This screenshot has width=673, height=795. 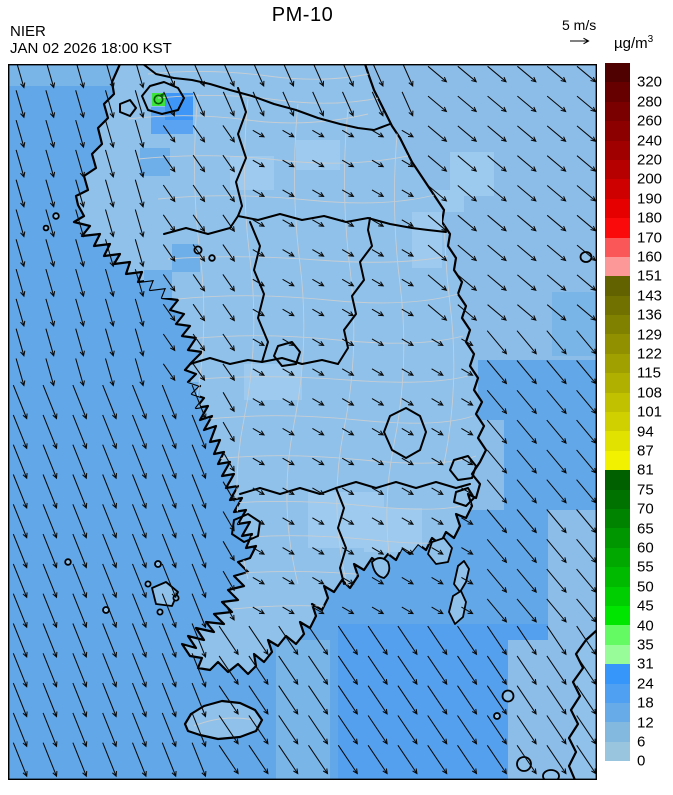 I want to click on border-gwangju, so click(x=246, y=528).